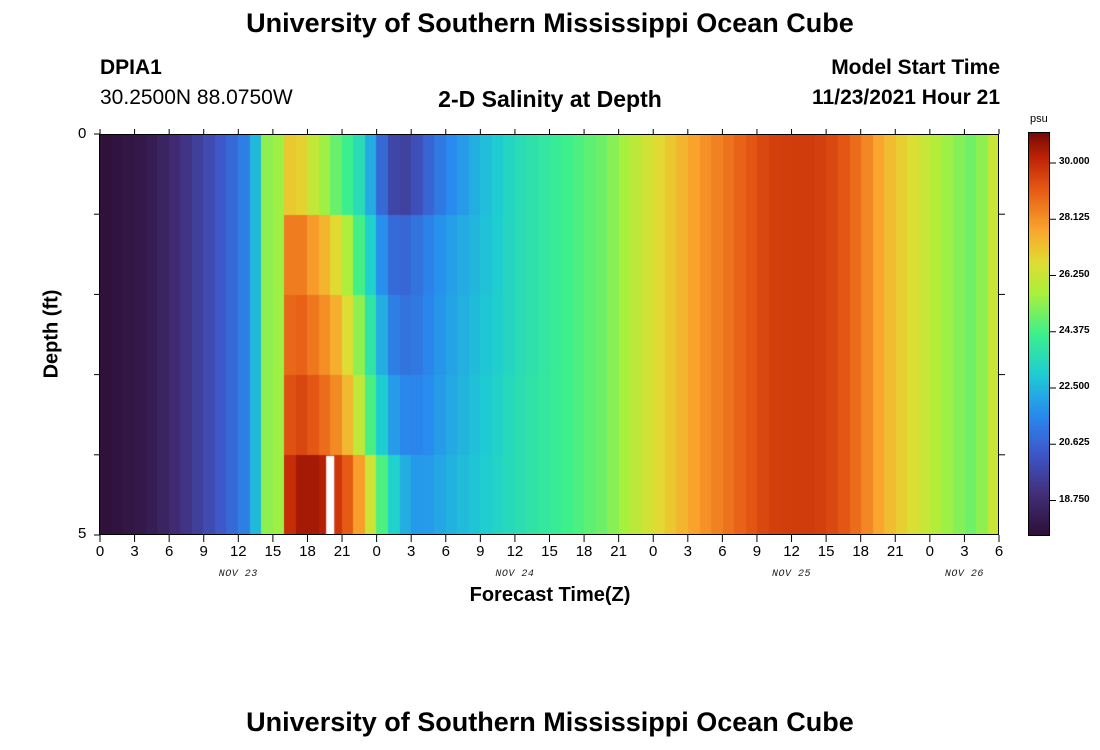  Describe the element at coordinates (1074, 218) in the screenshot. I see `colorbar-tick-label: 28.125` at that location.